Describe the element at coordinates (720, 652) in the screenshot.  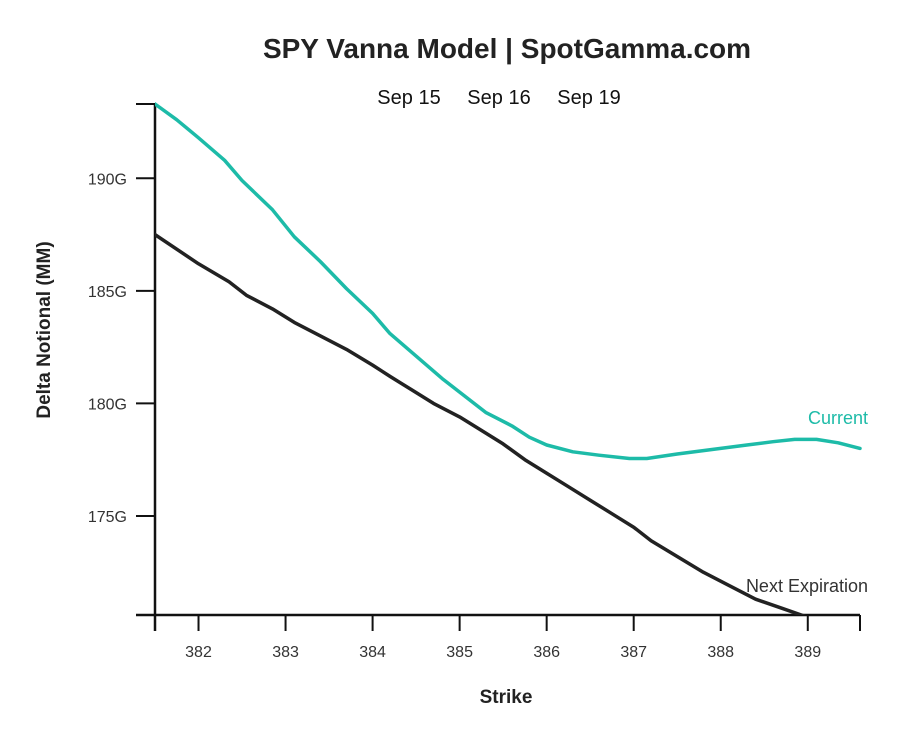
I see `x-tick-label: 388` at that location.